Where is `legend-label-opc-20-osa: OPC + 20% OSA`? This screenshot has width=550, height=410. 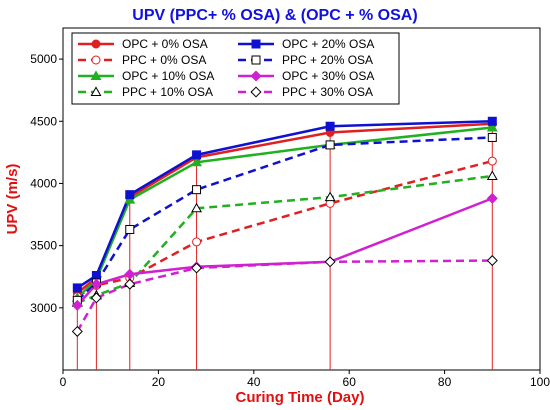
legend-label-opc-20-osa: OPC + 20% OSA is located at coordinates (328, 44).